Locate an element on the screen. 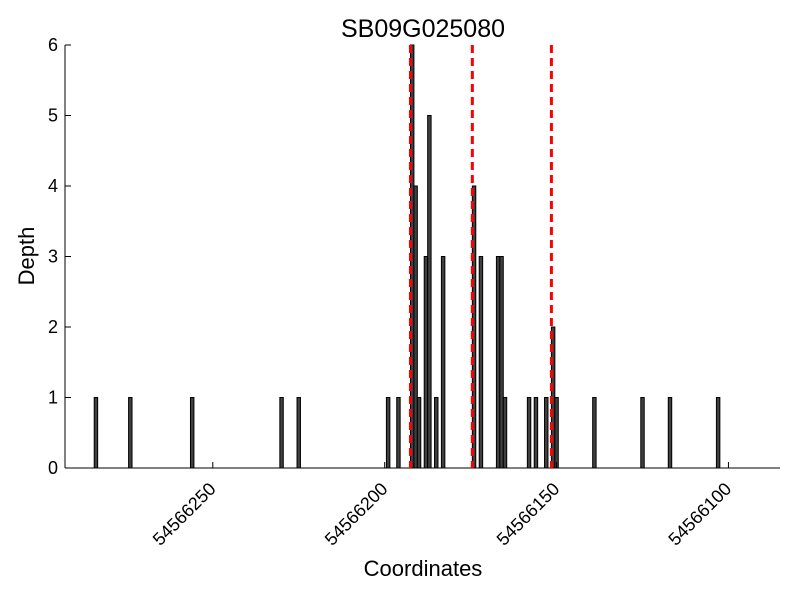 This screenshot has height=600, width=800. y-tick-label-0: 0 is located at coordinates (53, 468).